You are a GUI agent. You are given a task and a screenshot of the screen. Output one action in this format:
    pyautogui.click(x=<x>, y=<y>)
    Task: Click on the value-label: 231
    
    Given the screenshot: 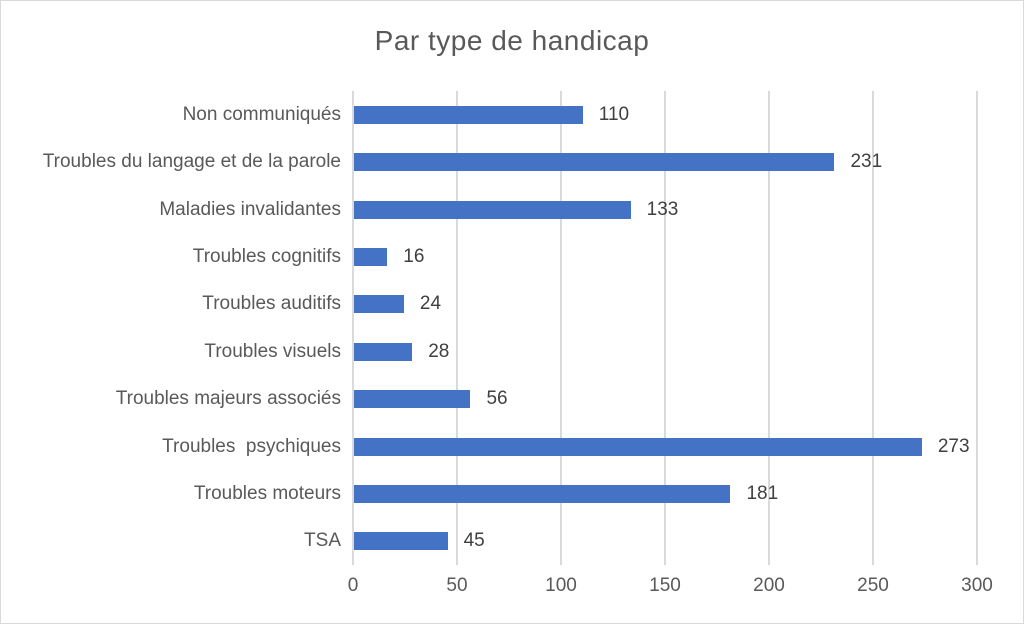 What is the action you would take?
    pyautogui.click(x=866, y=162)
    